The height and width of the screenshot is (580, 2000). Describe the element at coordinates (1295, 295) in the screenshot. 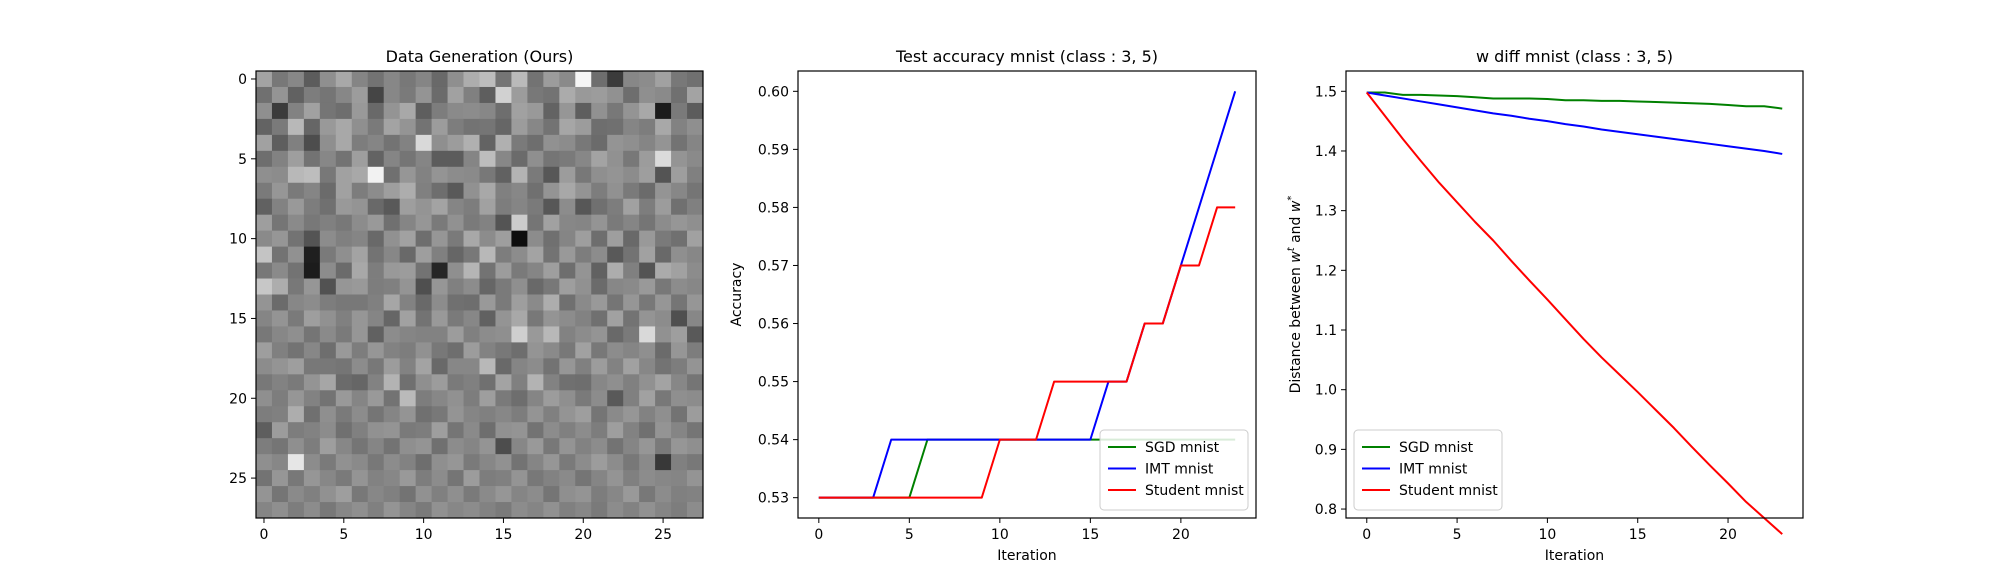

I see `y-axis-label: Distance between wt and w*` at that location.